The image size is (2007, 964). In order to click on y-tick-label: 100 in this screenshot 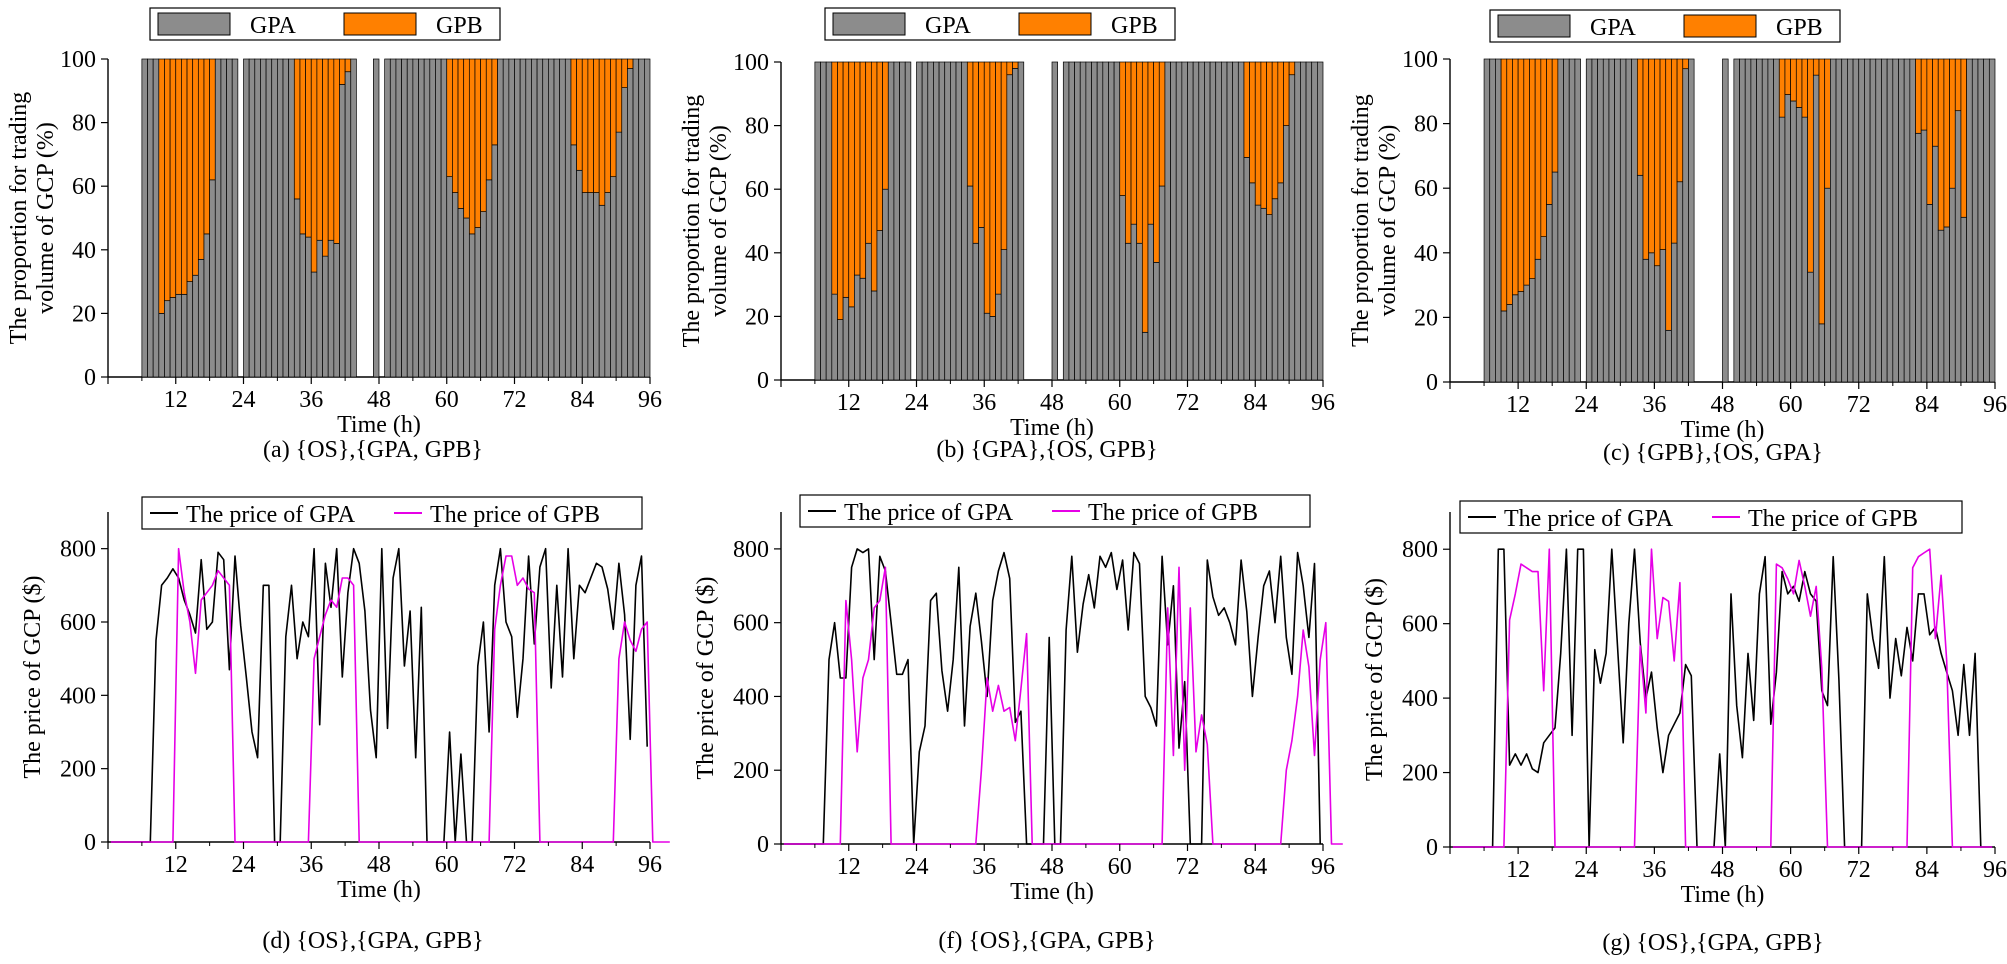, I will do `click(1420, 60)`.